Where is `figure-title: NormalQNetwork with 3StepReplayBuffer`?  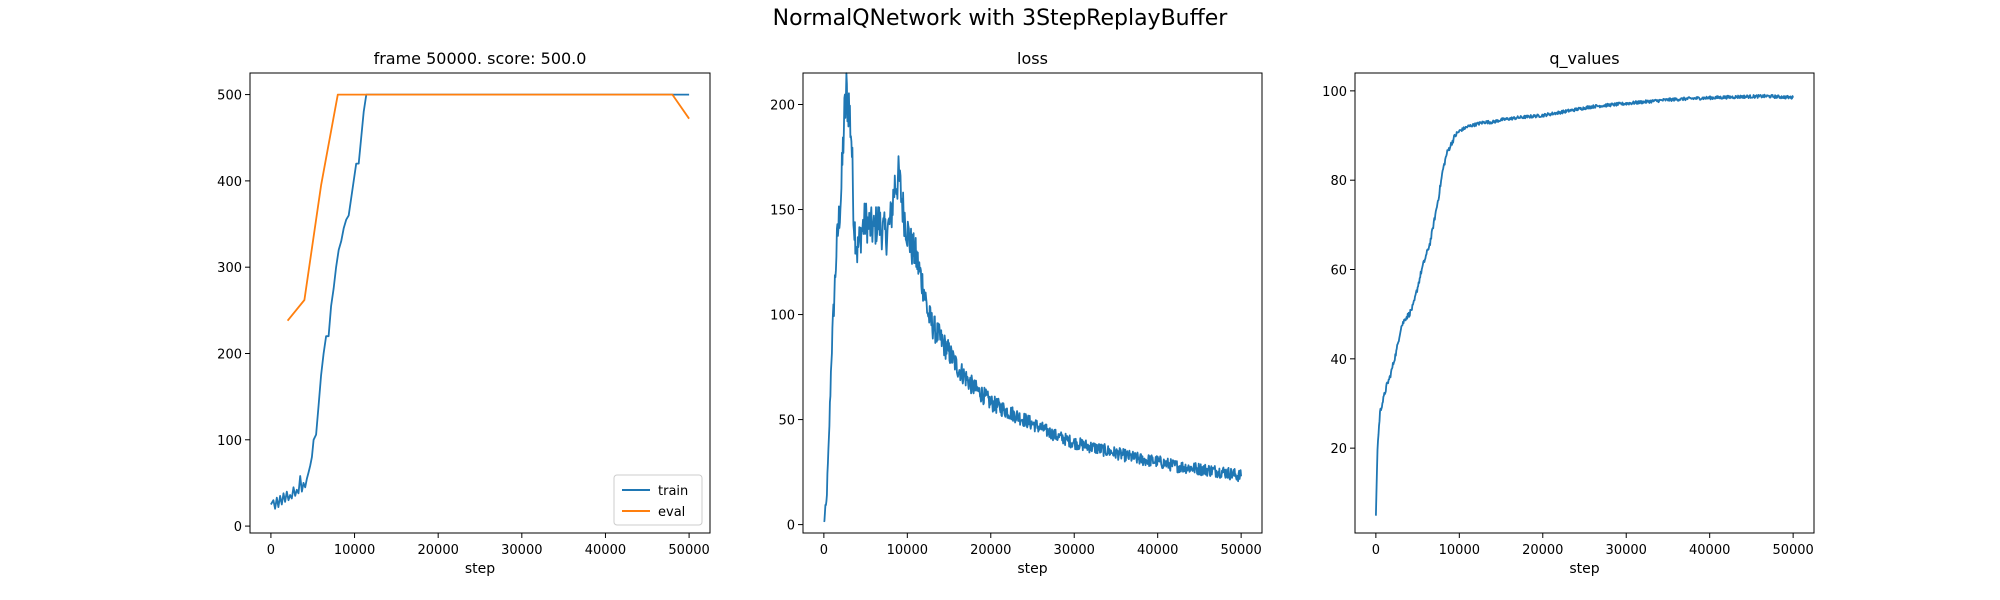
figure-title: NormalQNetwork with 3StepReplayBuffer is located at coordinates (1000, 18).